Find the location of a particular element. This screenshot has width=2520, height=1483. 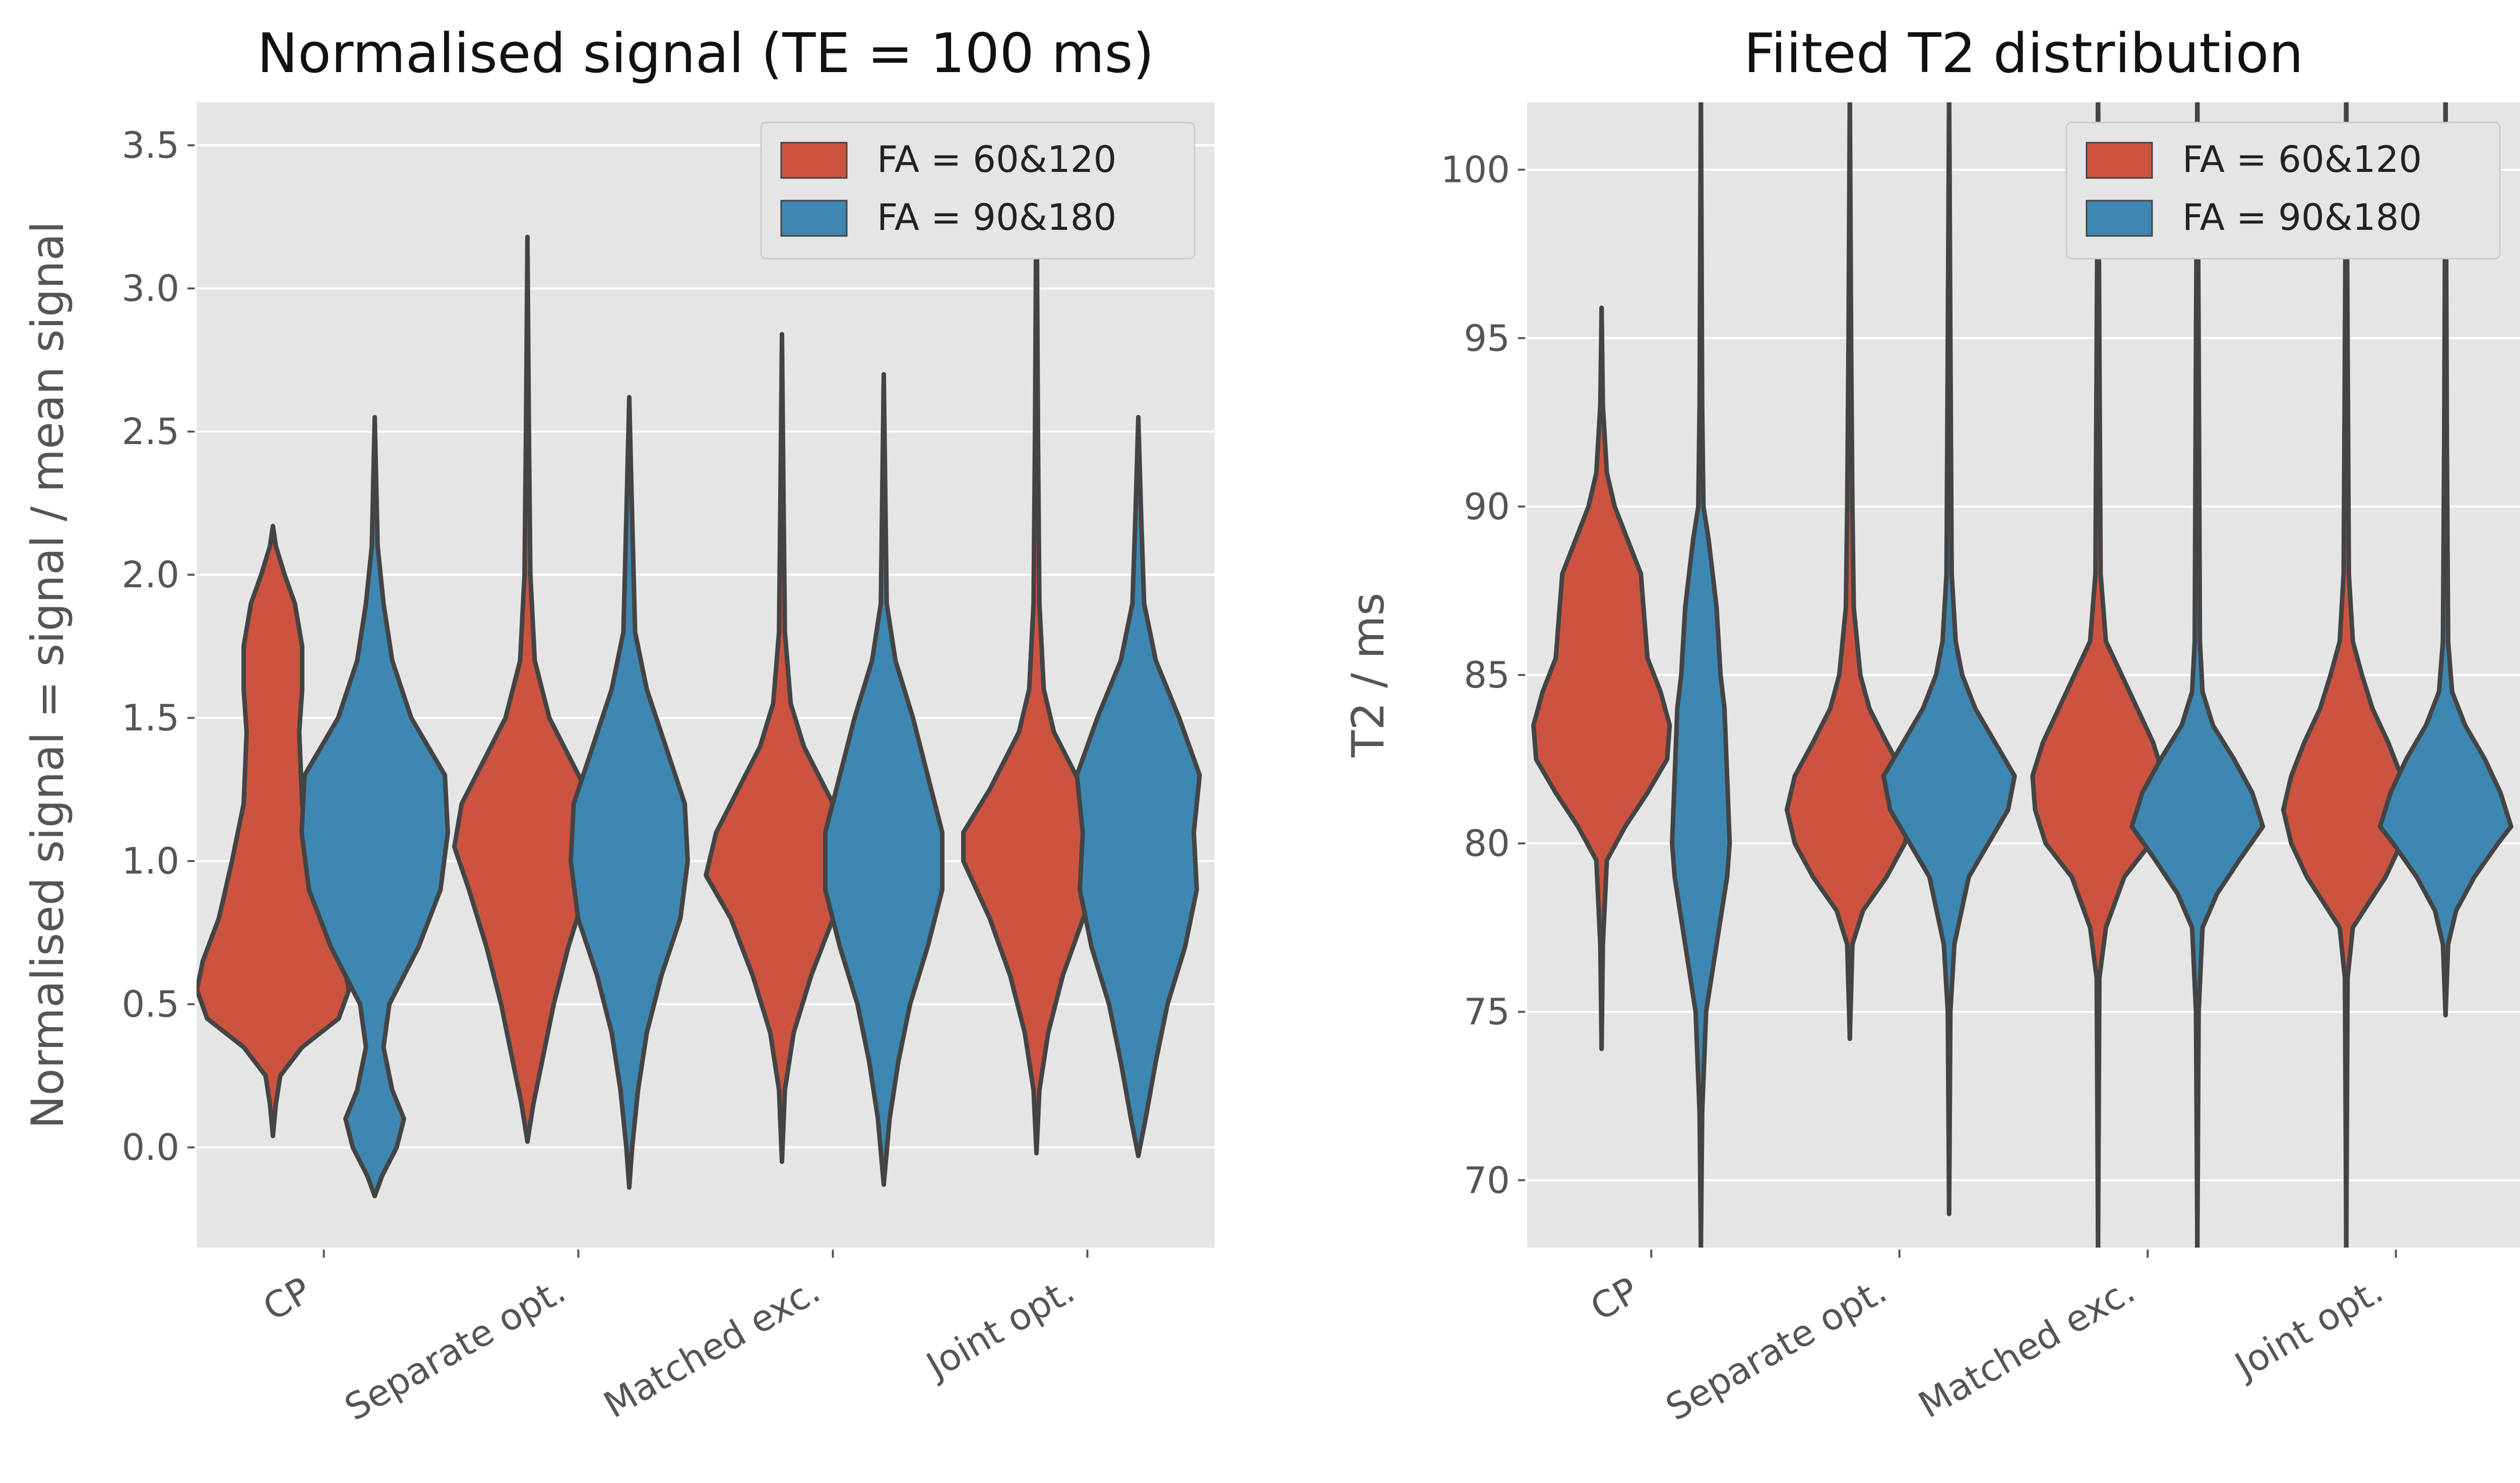

signal-y-axis-label: Normalised signal = signal / mean signal is located at coordinates (48, 675).